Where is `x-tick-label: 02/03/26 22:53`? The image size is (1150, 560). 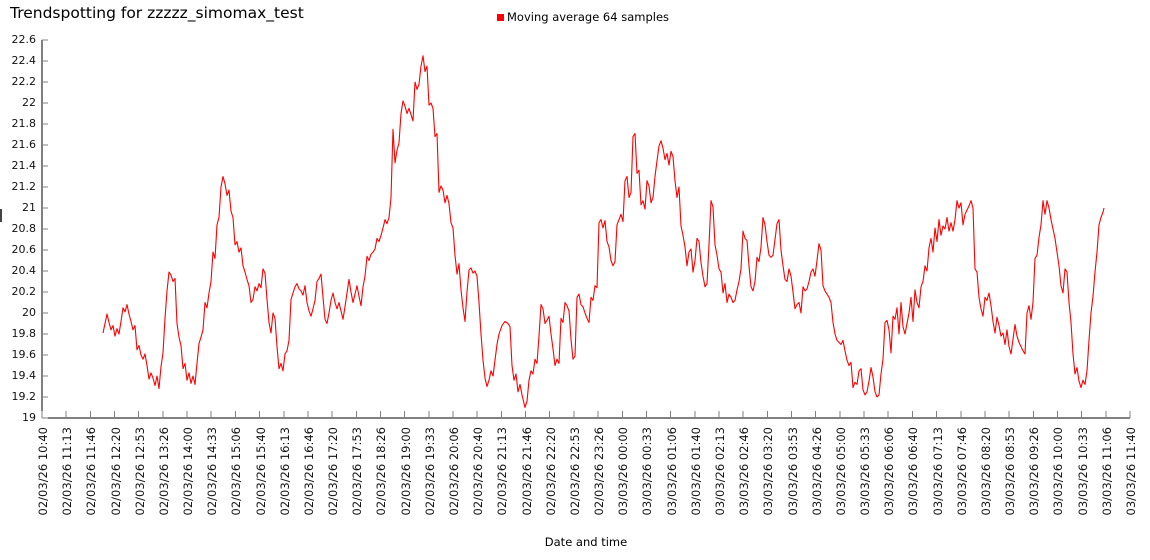
x-tick-label: 02/03/26 22:53 is located at coordinates (574, 471).